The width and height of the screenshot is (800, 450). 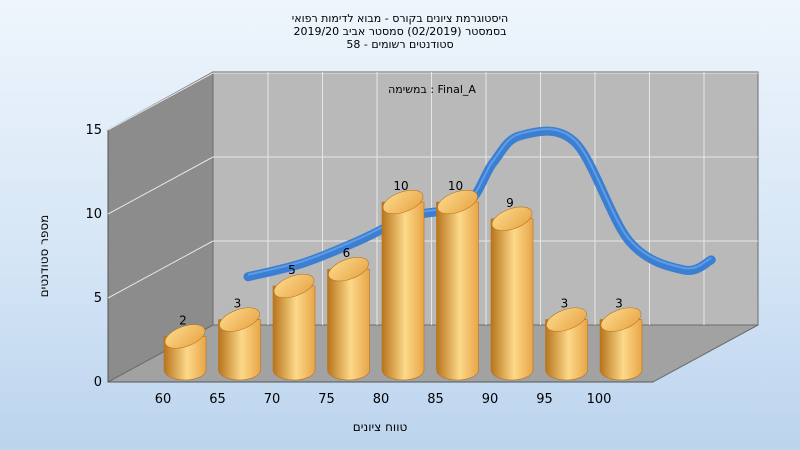 What do you see at coordinates (510, 203) in the screenshot?
I see `bar-value-label: 9` at bounding box center [510, 203].